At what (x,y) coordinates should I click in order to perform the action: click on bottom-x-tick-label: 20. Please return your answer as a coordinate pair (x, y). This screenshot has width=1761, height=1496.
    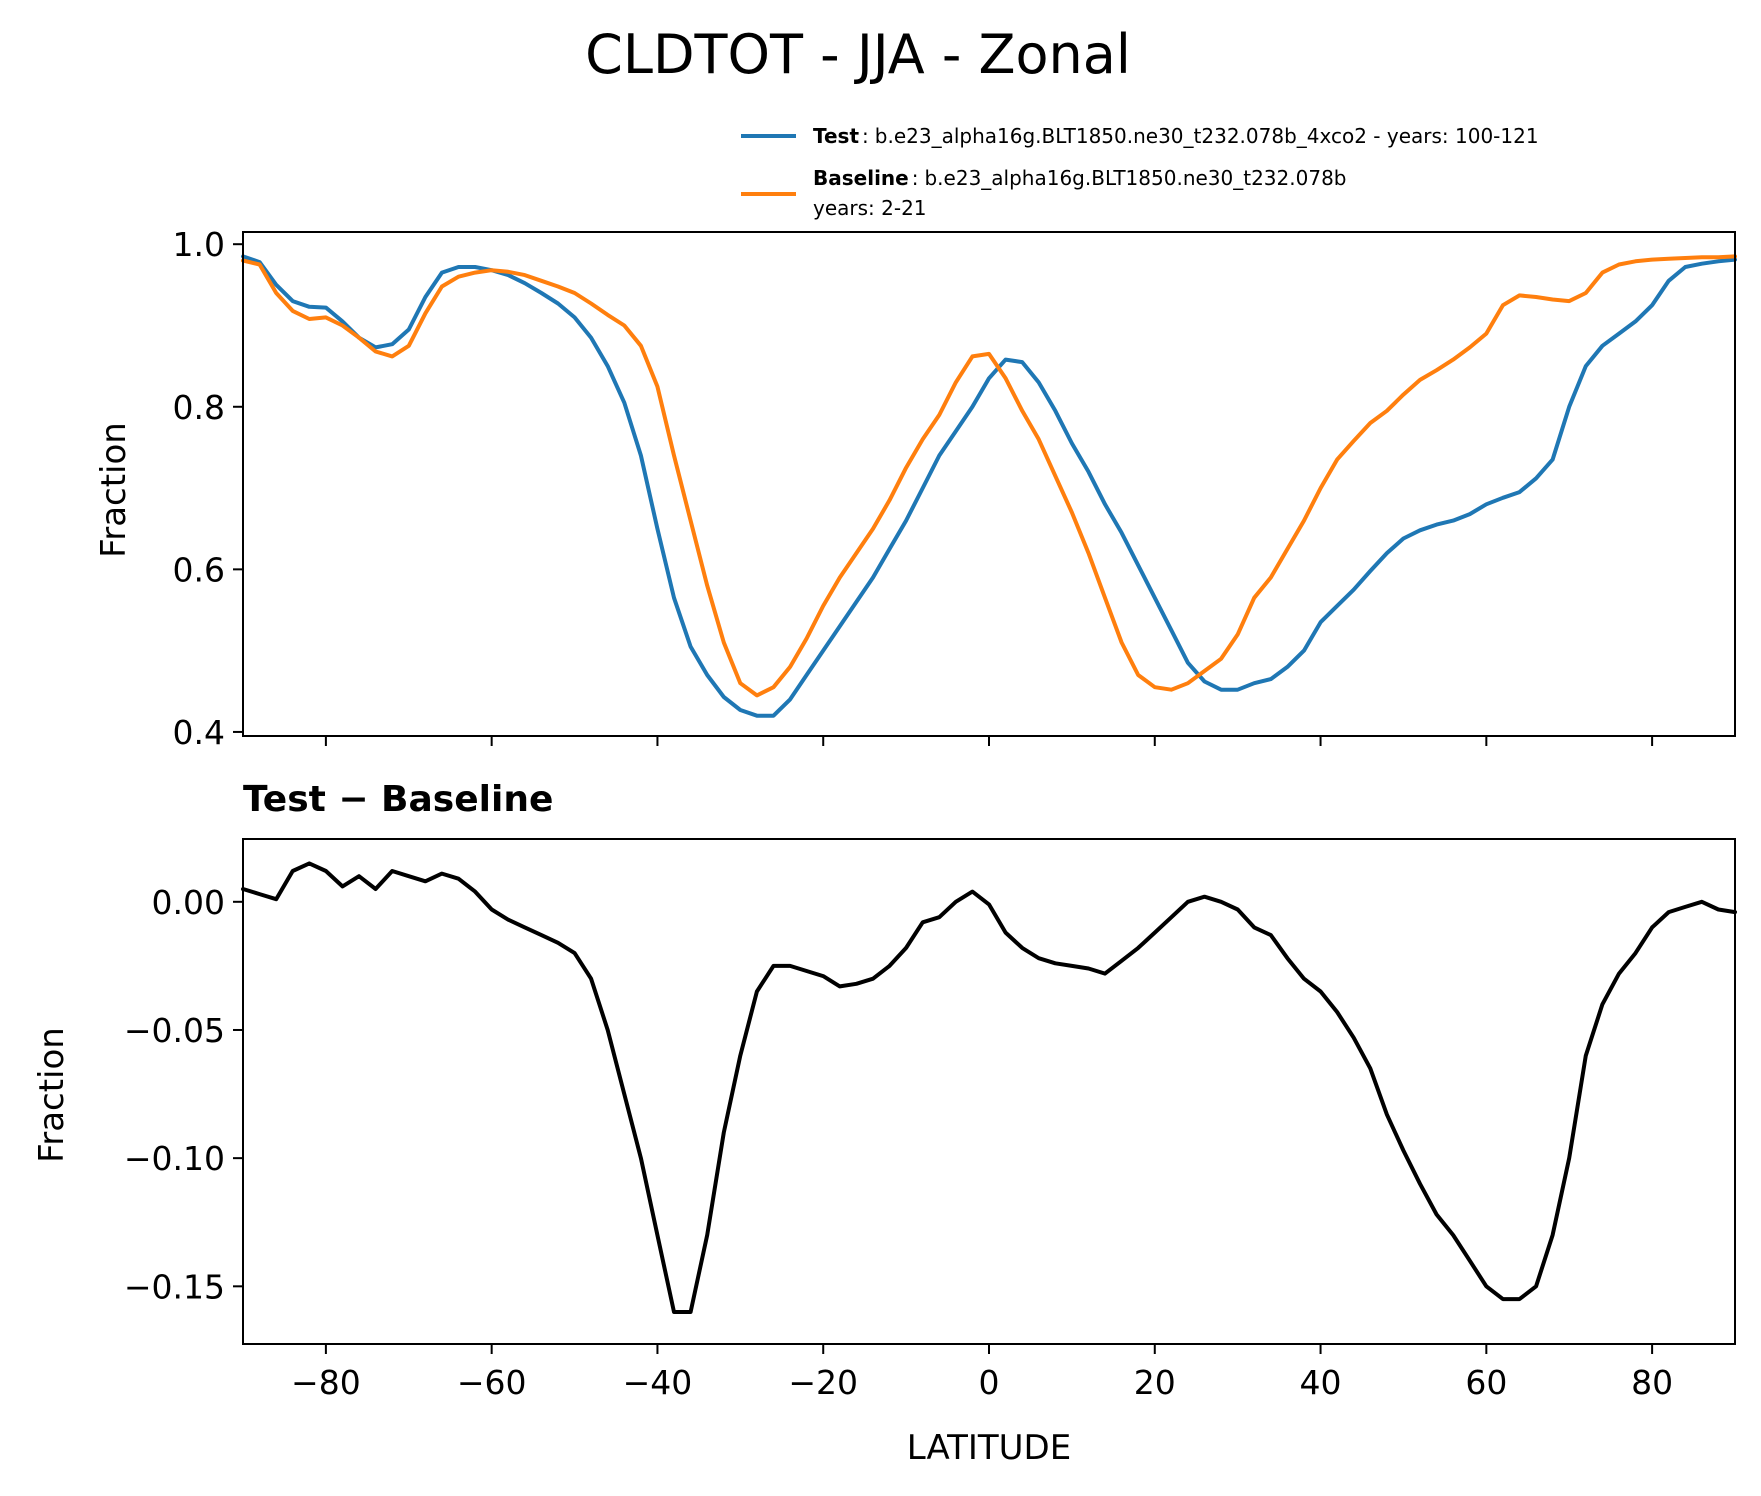
    Looking at the image, I should click on (1155, 1382).